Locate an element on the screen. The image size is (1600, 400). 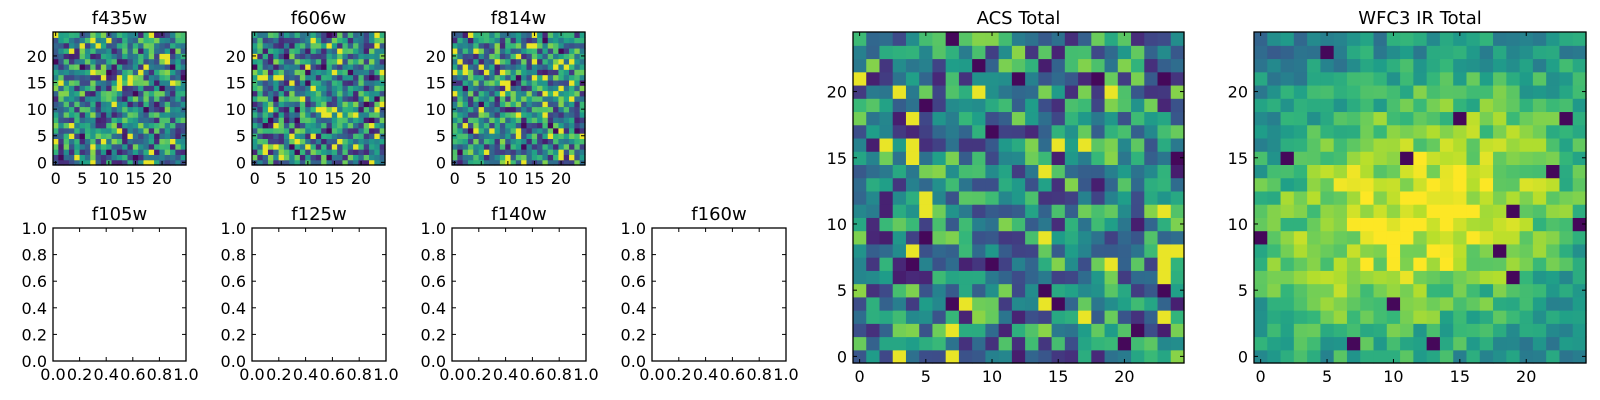
y-tick-label: 0.4 is located at coordinates (233, 308).